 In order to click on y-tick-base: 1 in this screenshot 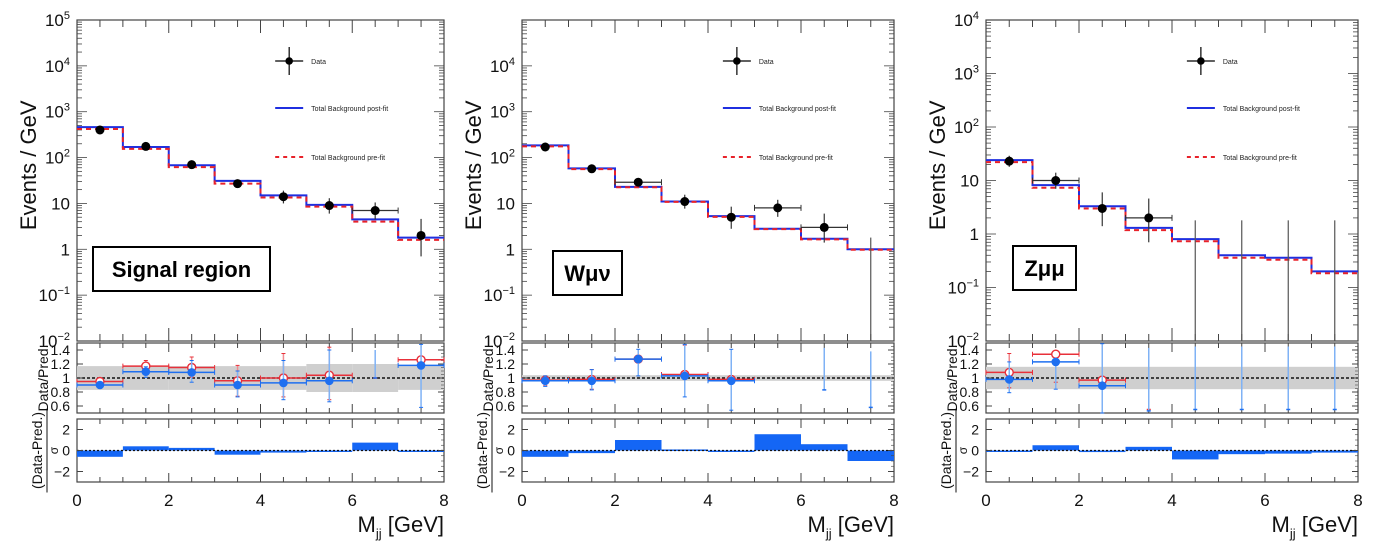, I will do `click(510, 249)`.